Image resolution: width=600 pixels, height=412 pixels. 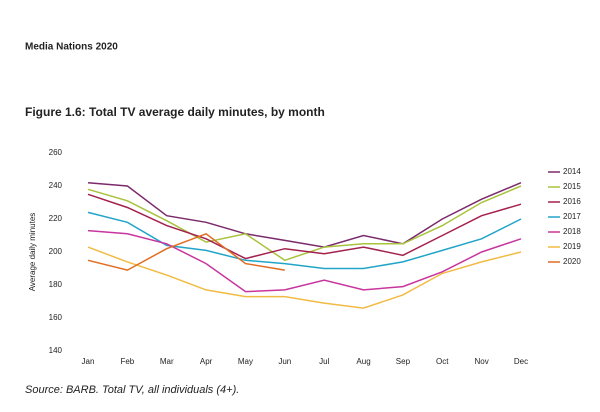 I want to click on legend-label: 2016, so click(x=572, y=201).